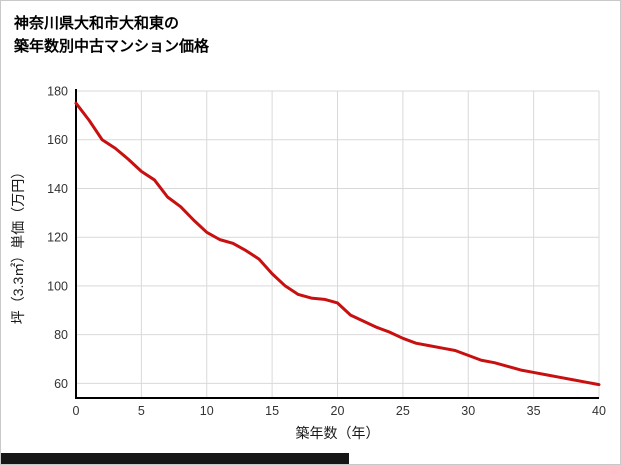  What do you see at coordinates (57, 140) in the screenshot?
I see `y-tick-label: 160` at bounding box center [57, 140].